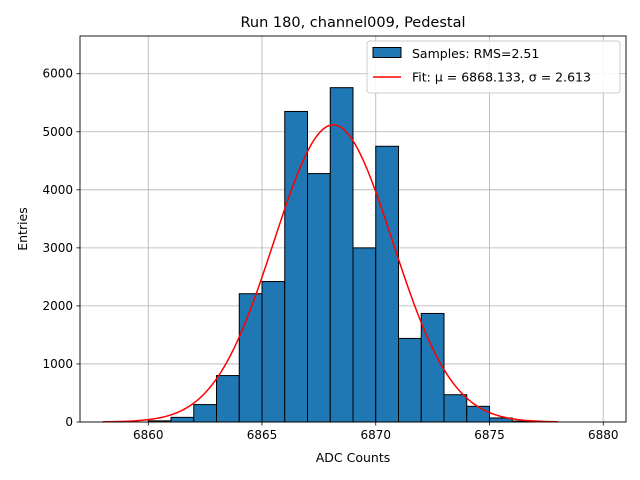 The width and height of the screenshot is (640, 480). What do you see at coordinates (262, 435) in the screenshot?
I see `x-tick-label: 6865` at bounding box center [262, 435].